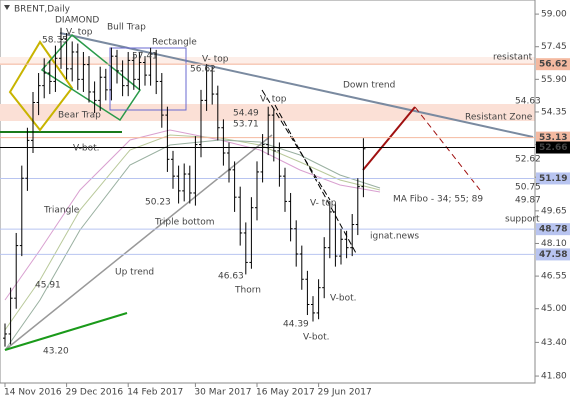 The height and width of the screenshot is (400, 570). Describe the element at coordinates (345, 393) in the screenshot. I see `x-tick-label: 29 Jun 2017` at that location.